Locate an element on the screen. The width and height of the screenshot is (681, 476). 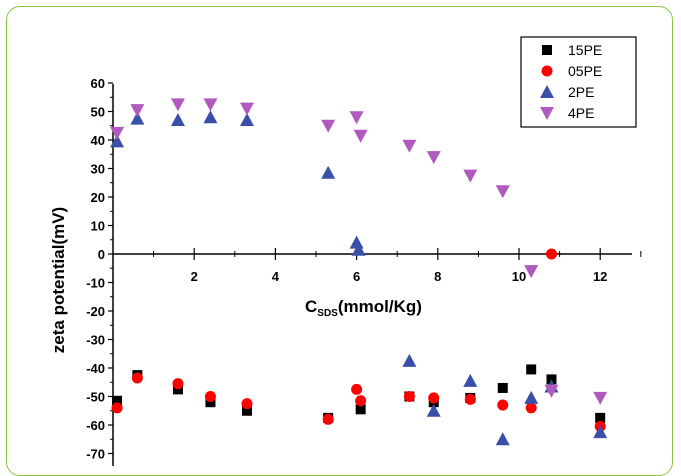
y-tick-label: -30 is located at coordinates (95, 340).